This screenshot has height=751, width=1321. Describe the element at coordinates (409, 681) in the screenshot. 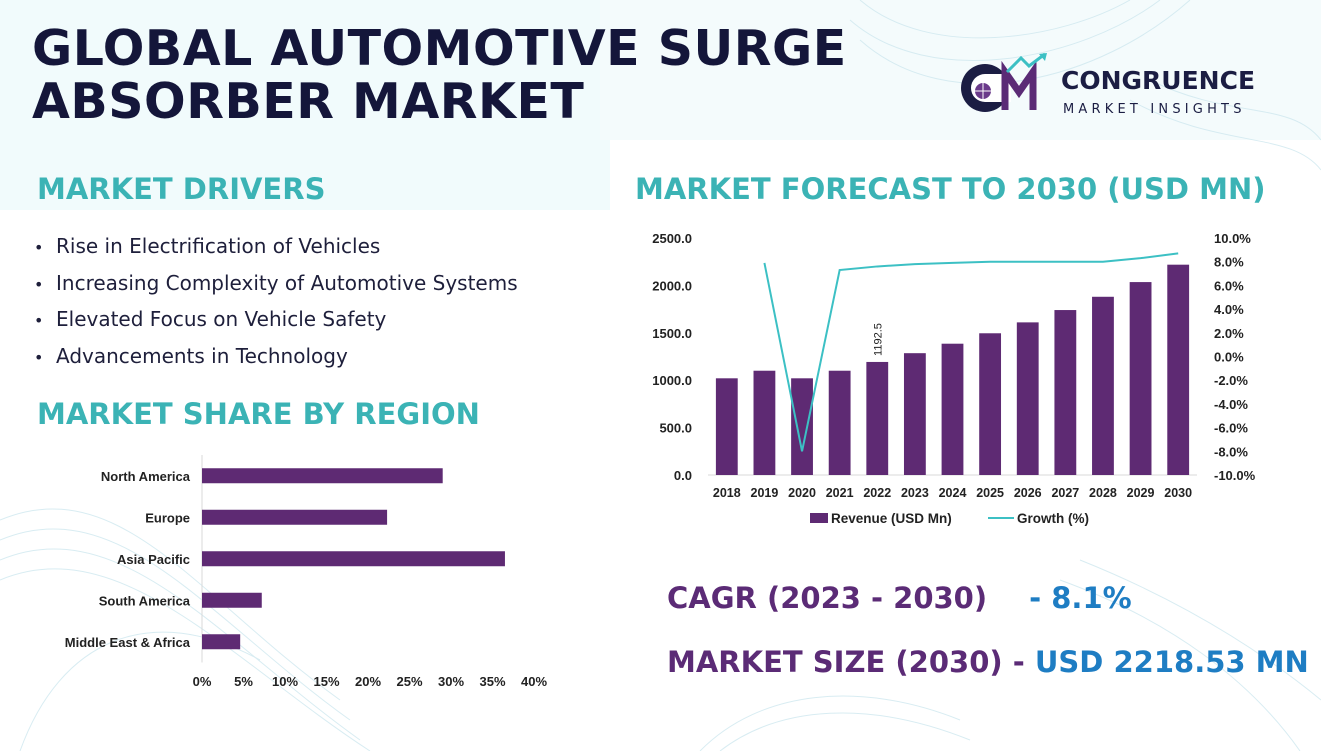

I see `x-tick-label: 25%` at that location.